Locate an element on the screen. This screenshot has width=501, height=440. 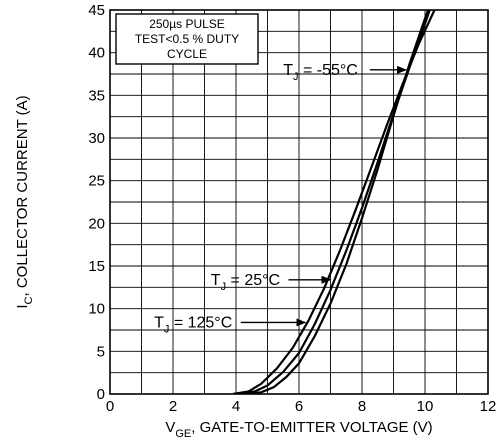
x-tick-label: 6 is located at coordinates (299, 406).